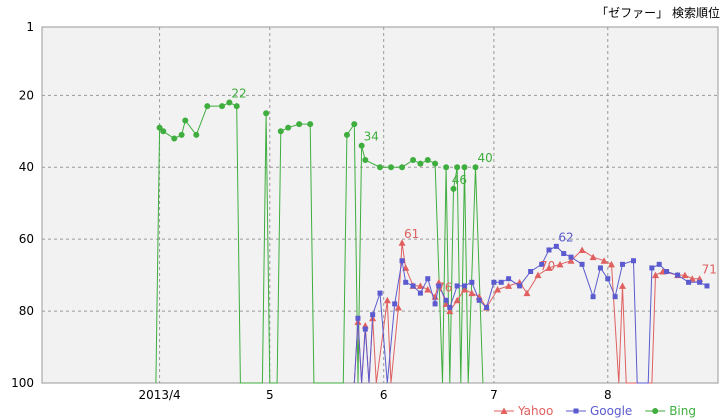 This screenshot has width=726, height=420. What do you see at coordinates (411, 234) in the screenshot?
I see `data-label-yahoo: 61` at bounding box center [411, 234].